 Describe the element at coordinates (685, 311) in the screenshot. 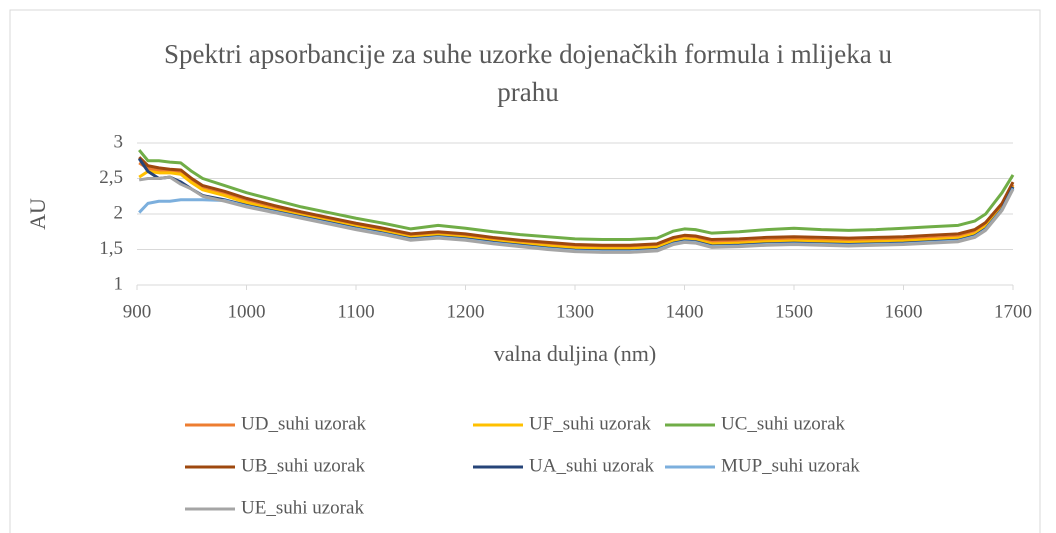

I see `x-tick-label: 1400` at that location.